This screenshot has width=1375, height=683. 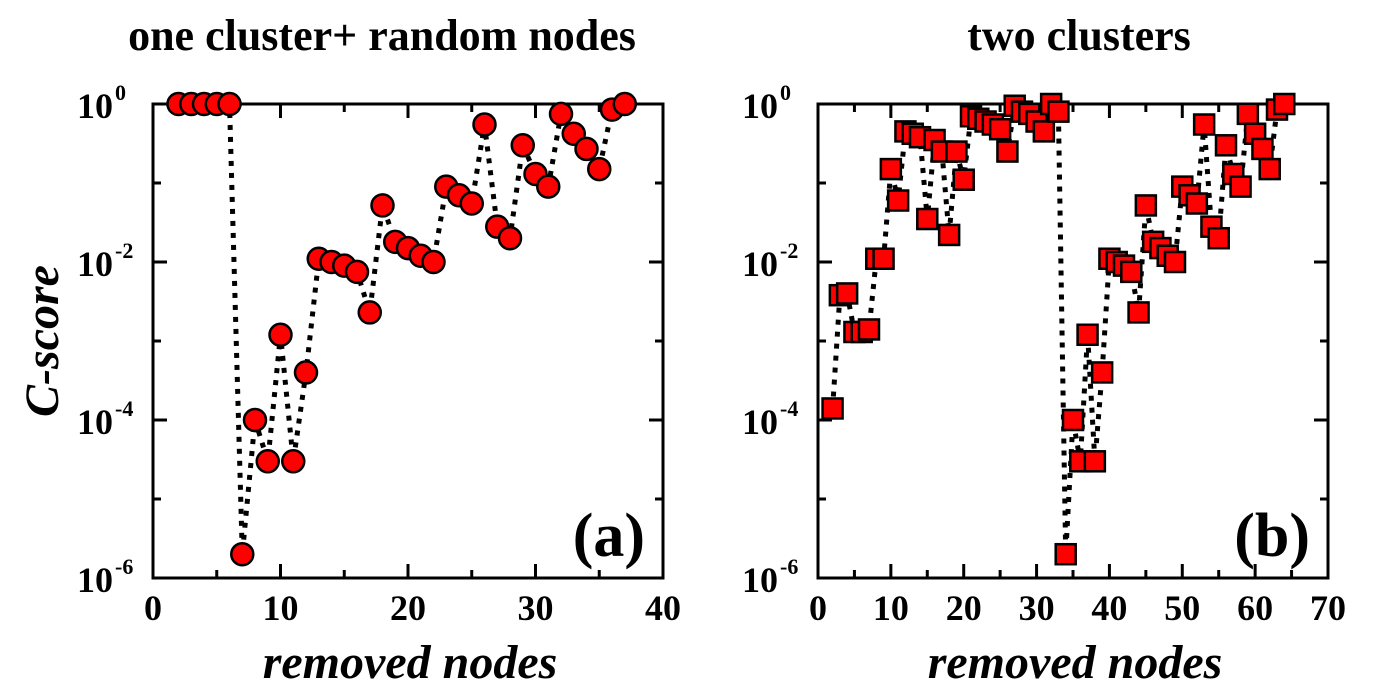 I want to click on chart-title: one cluster+ random nodes, so click(x=382, y=35).